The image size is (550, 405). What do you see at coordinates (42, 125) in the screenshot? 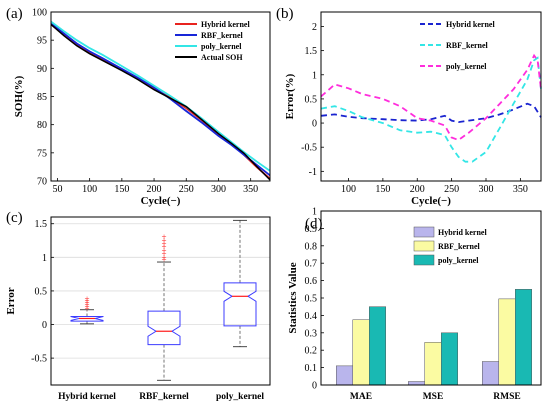
I see `panel-a-ytick-label: 80` at bounding box center [42, 125].